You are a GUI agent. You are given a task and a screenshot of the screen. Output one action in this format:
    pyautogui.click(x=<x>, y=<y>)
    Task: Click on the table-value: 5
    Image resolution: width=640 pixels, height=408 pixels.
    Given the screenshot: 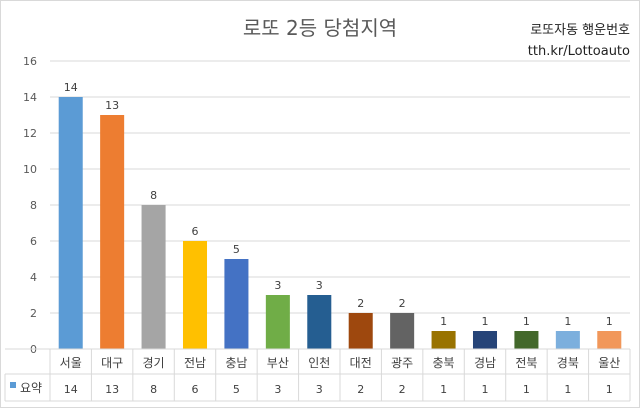 What is the action you would take?
    pyautogui.click(x=236, y=389)
    